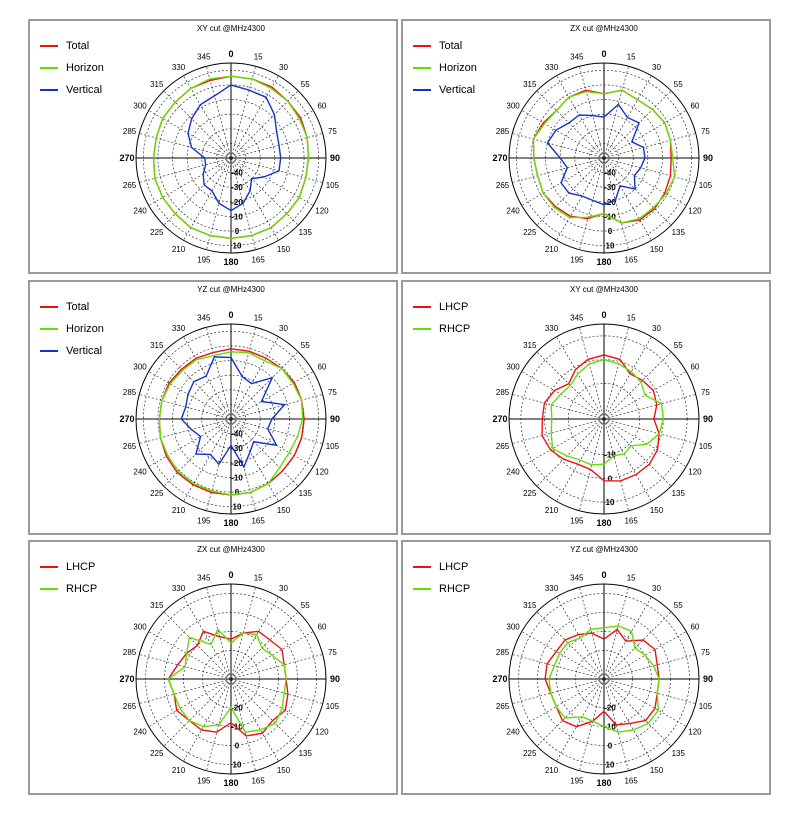 This screenshot has width=800, height=816. I want to click on chart-title: YZ cut @MHz4300, so click(604, 549).